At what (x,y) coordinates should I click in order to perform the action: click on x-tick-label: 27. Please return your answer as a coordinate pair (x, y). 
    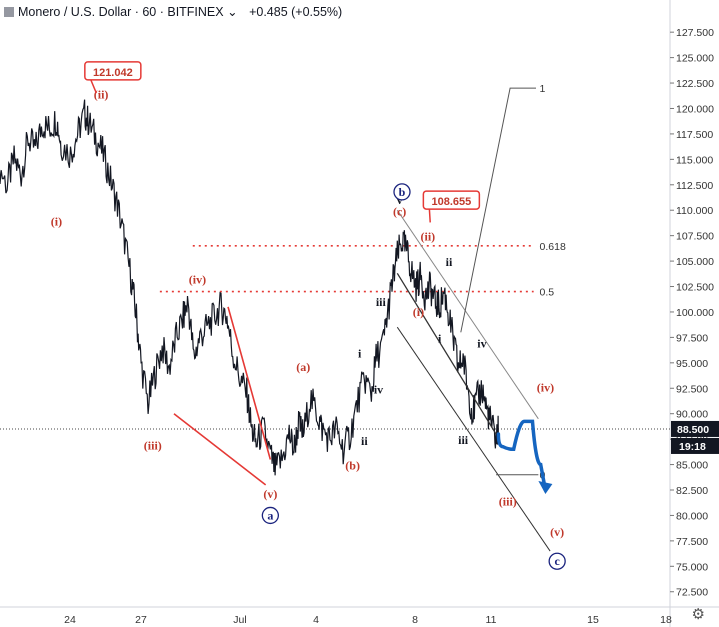
    Looking at the image, I should click on (141, 620).